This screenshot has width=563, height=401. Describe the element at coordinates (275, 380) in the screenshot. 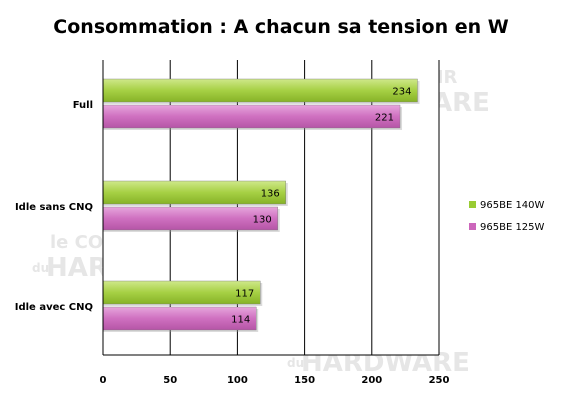

I see `x-tick-labels: 0 50 100 150 200 250` at that location.